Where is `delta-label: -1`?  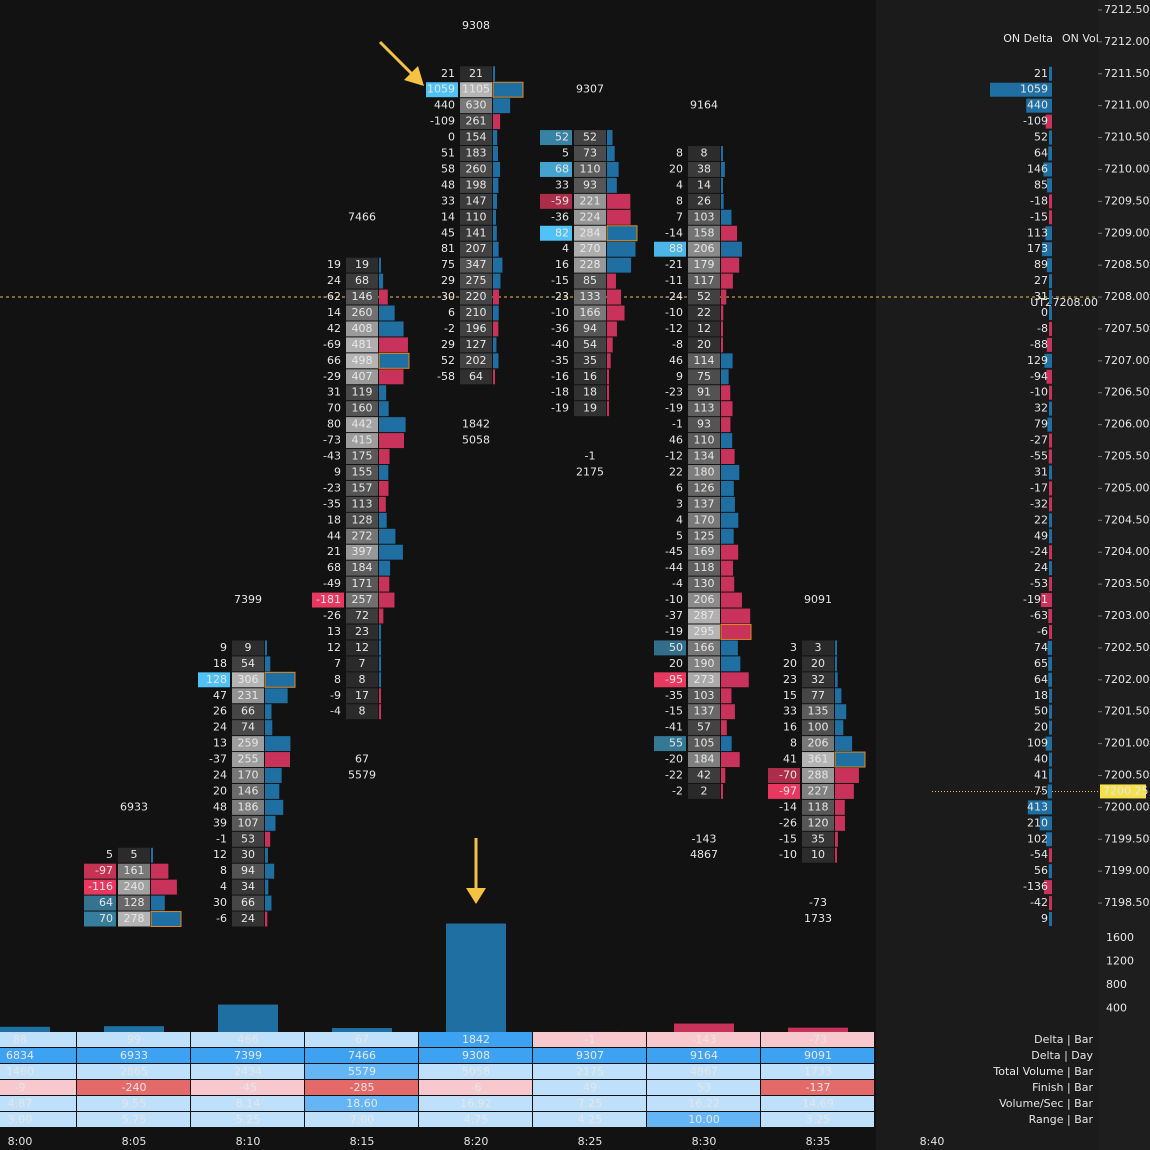 delta-label: -1 is located at coordinates (221, 838).